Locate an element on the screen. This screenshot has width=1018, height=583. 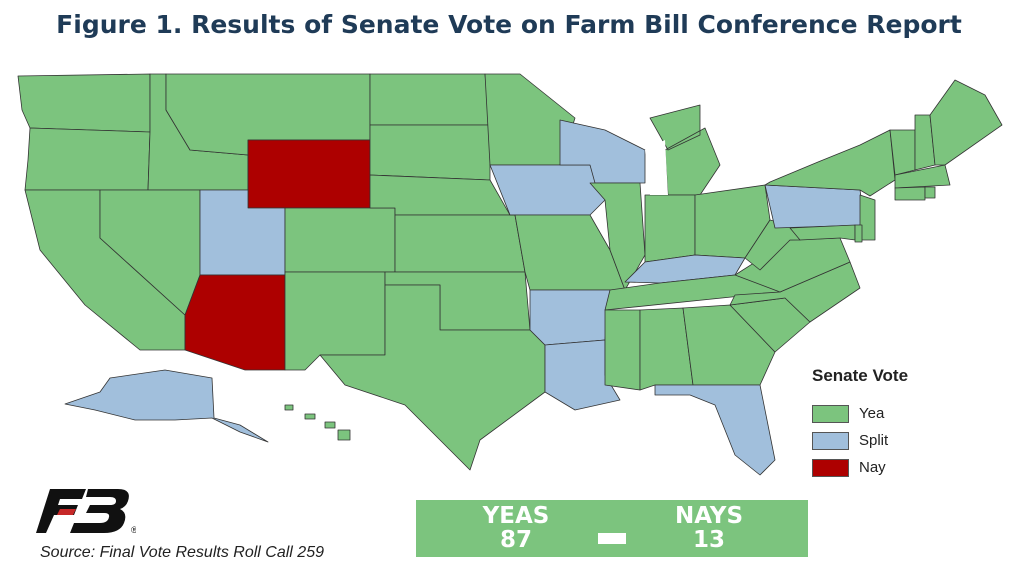
legend-label-nay: Nay is located at coordinates (872, 467).